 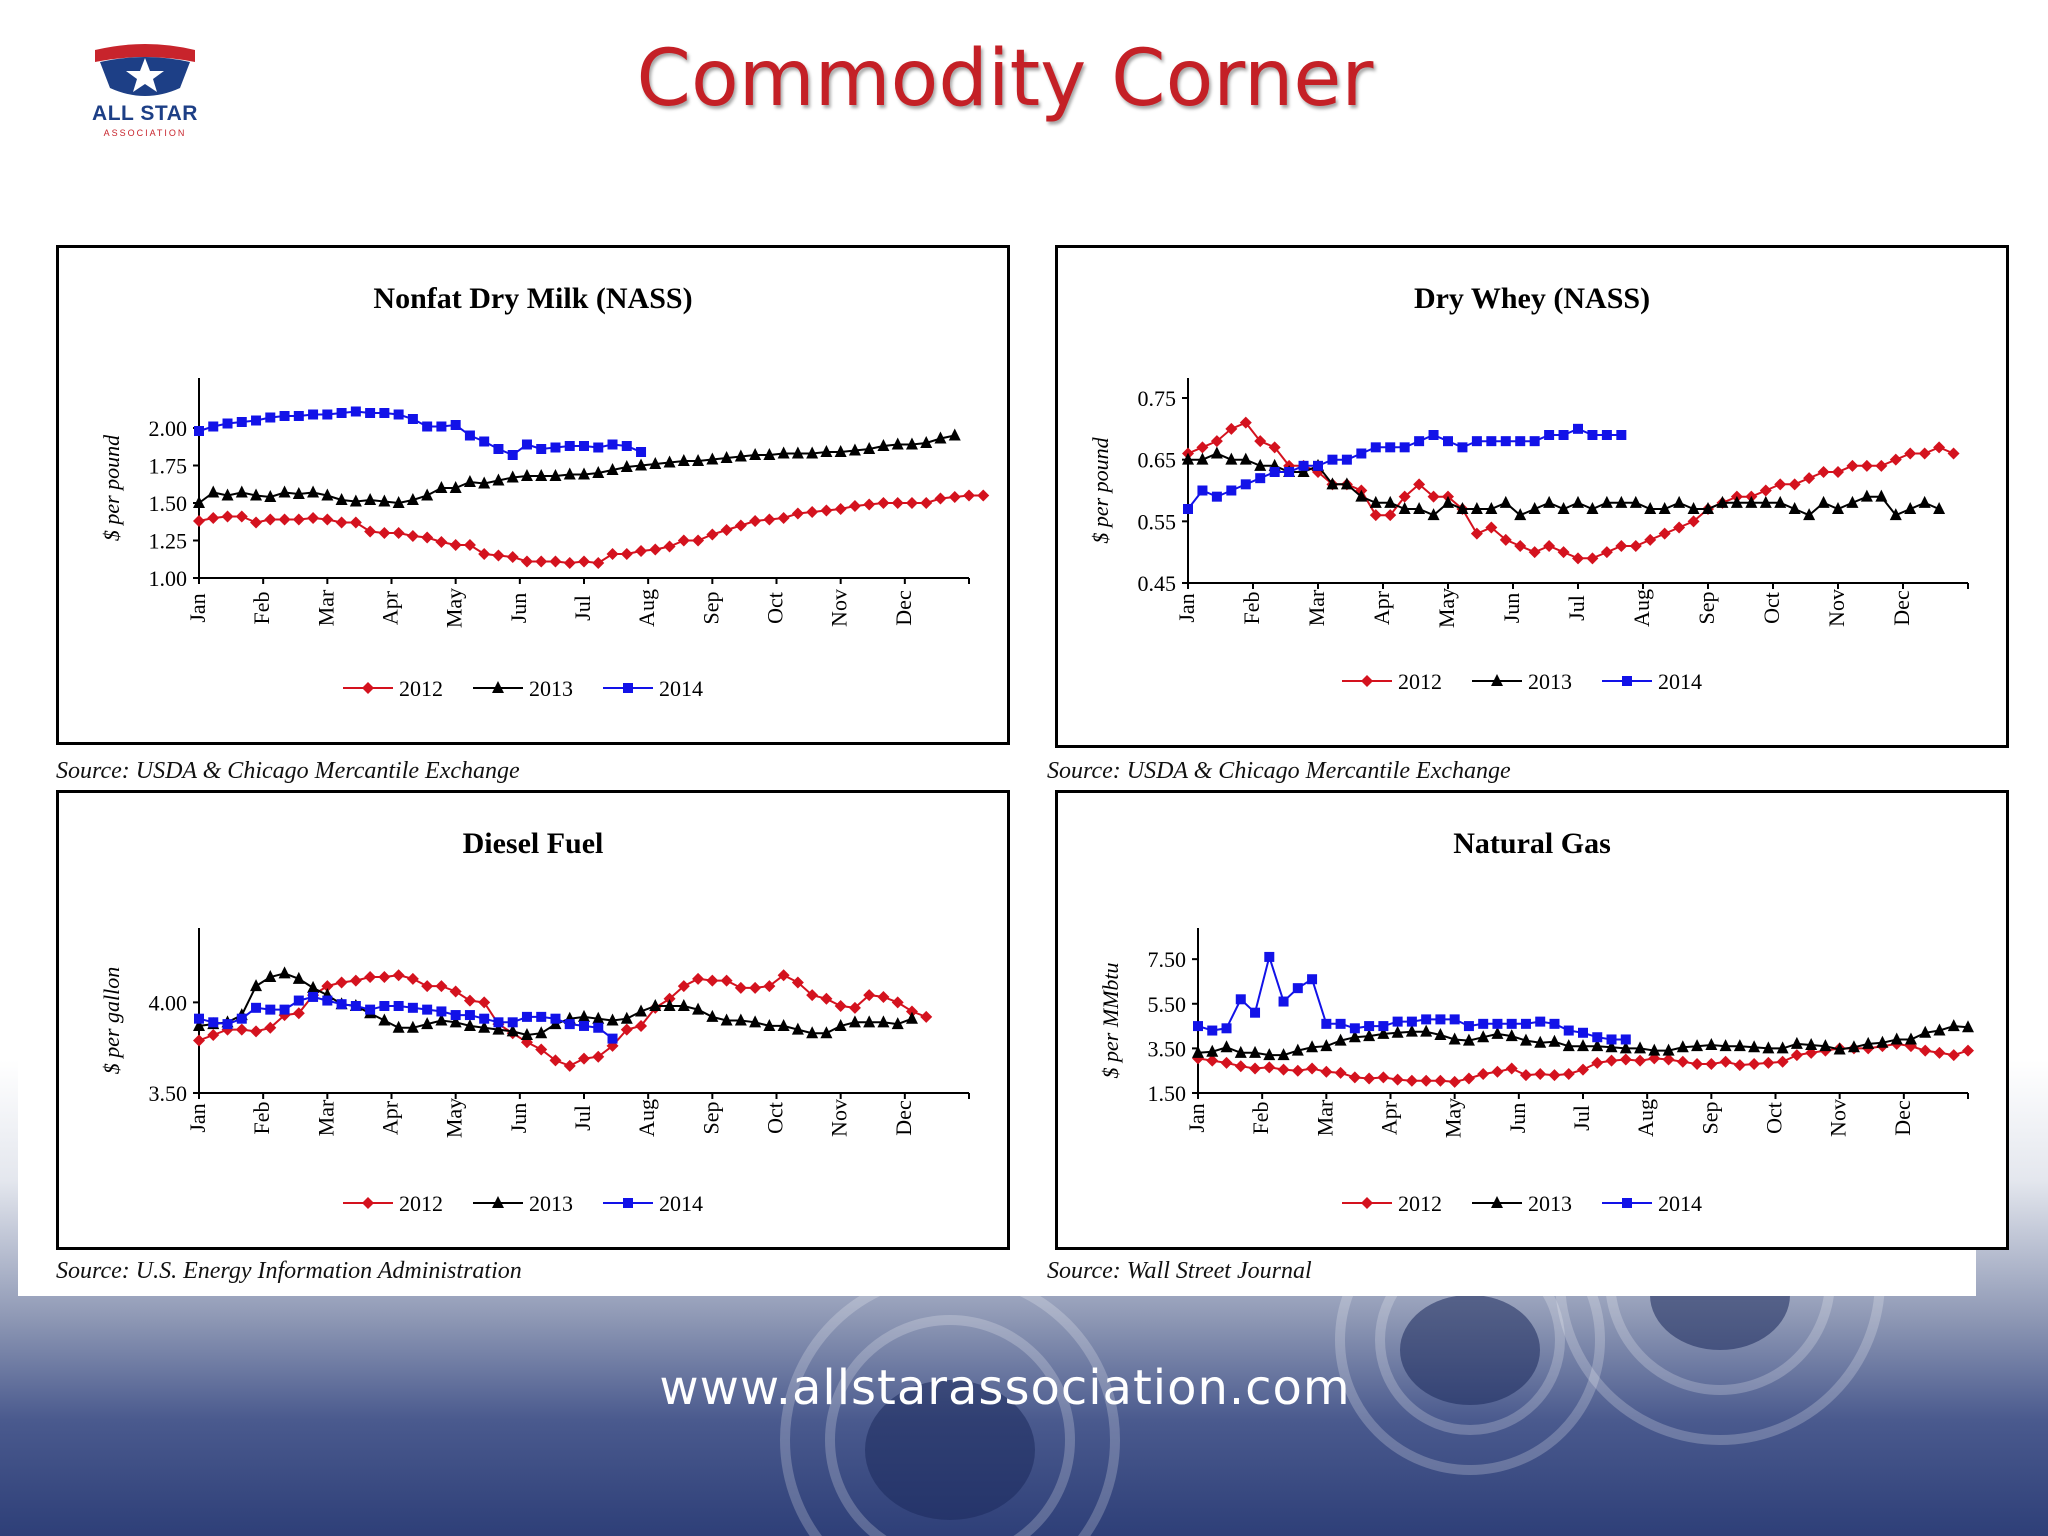 I want to click on x-tick-label: Apr, so click(x=390, y=1117).